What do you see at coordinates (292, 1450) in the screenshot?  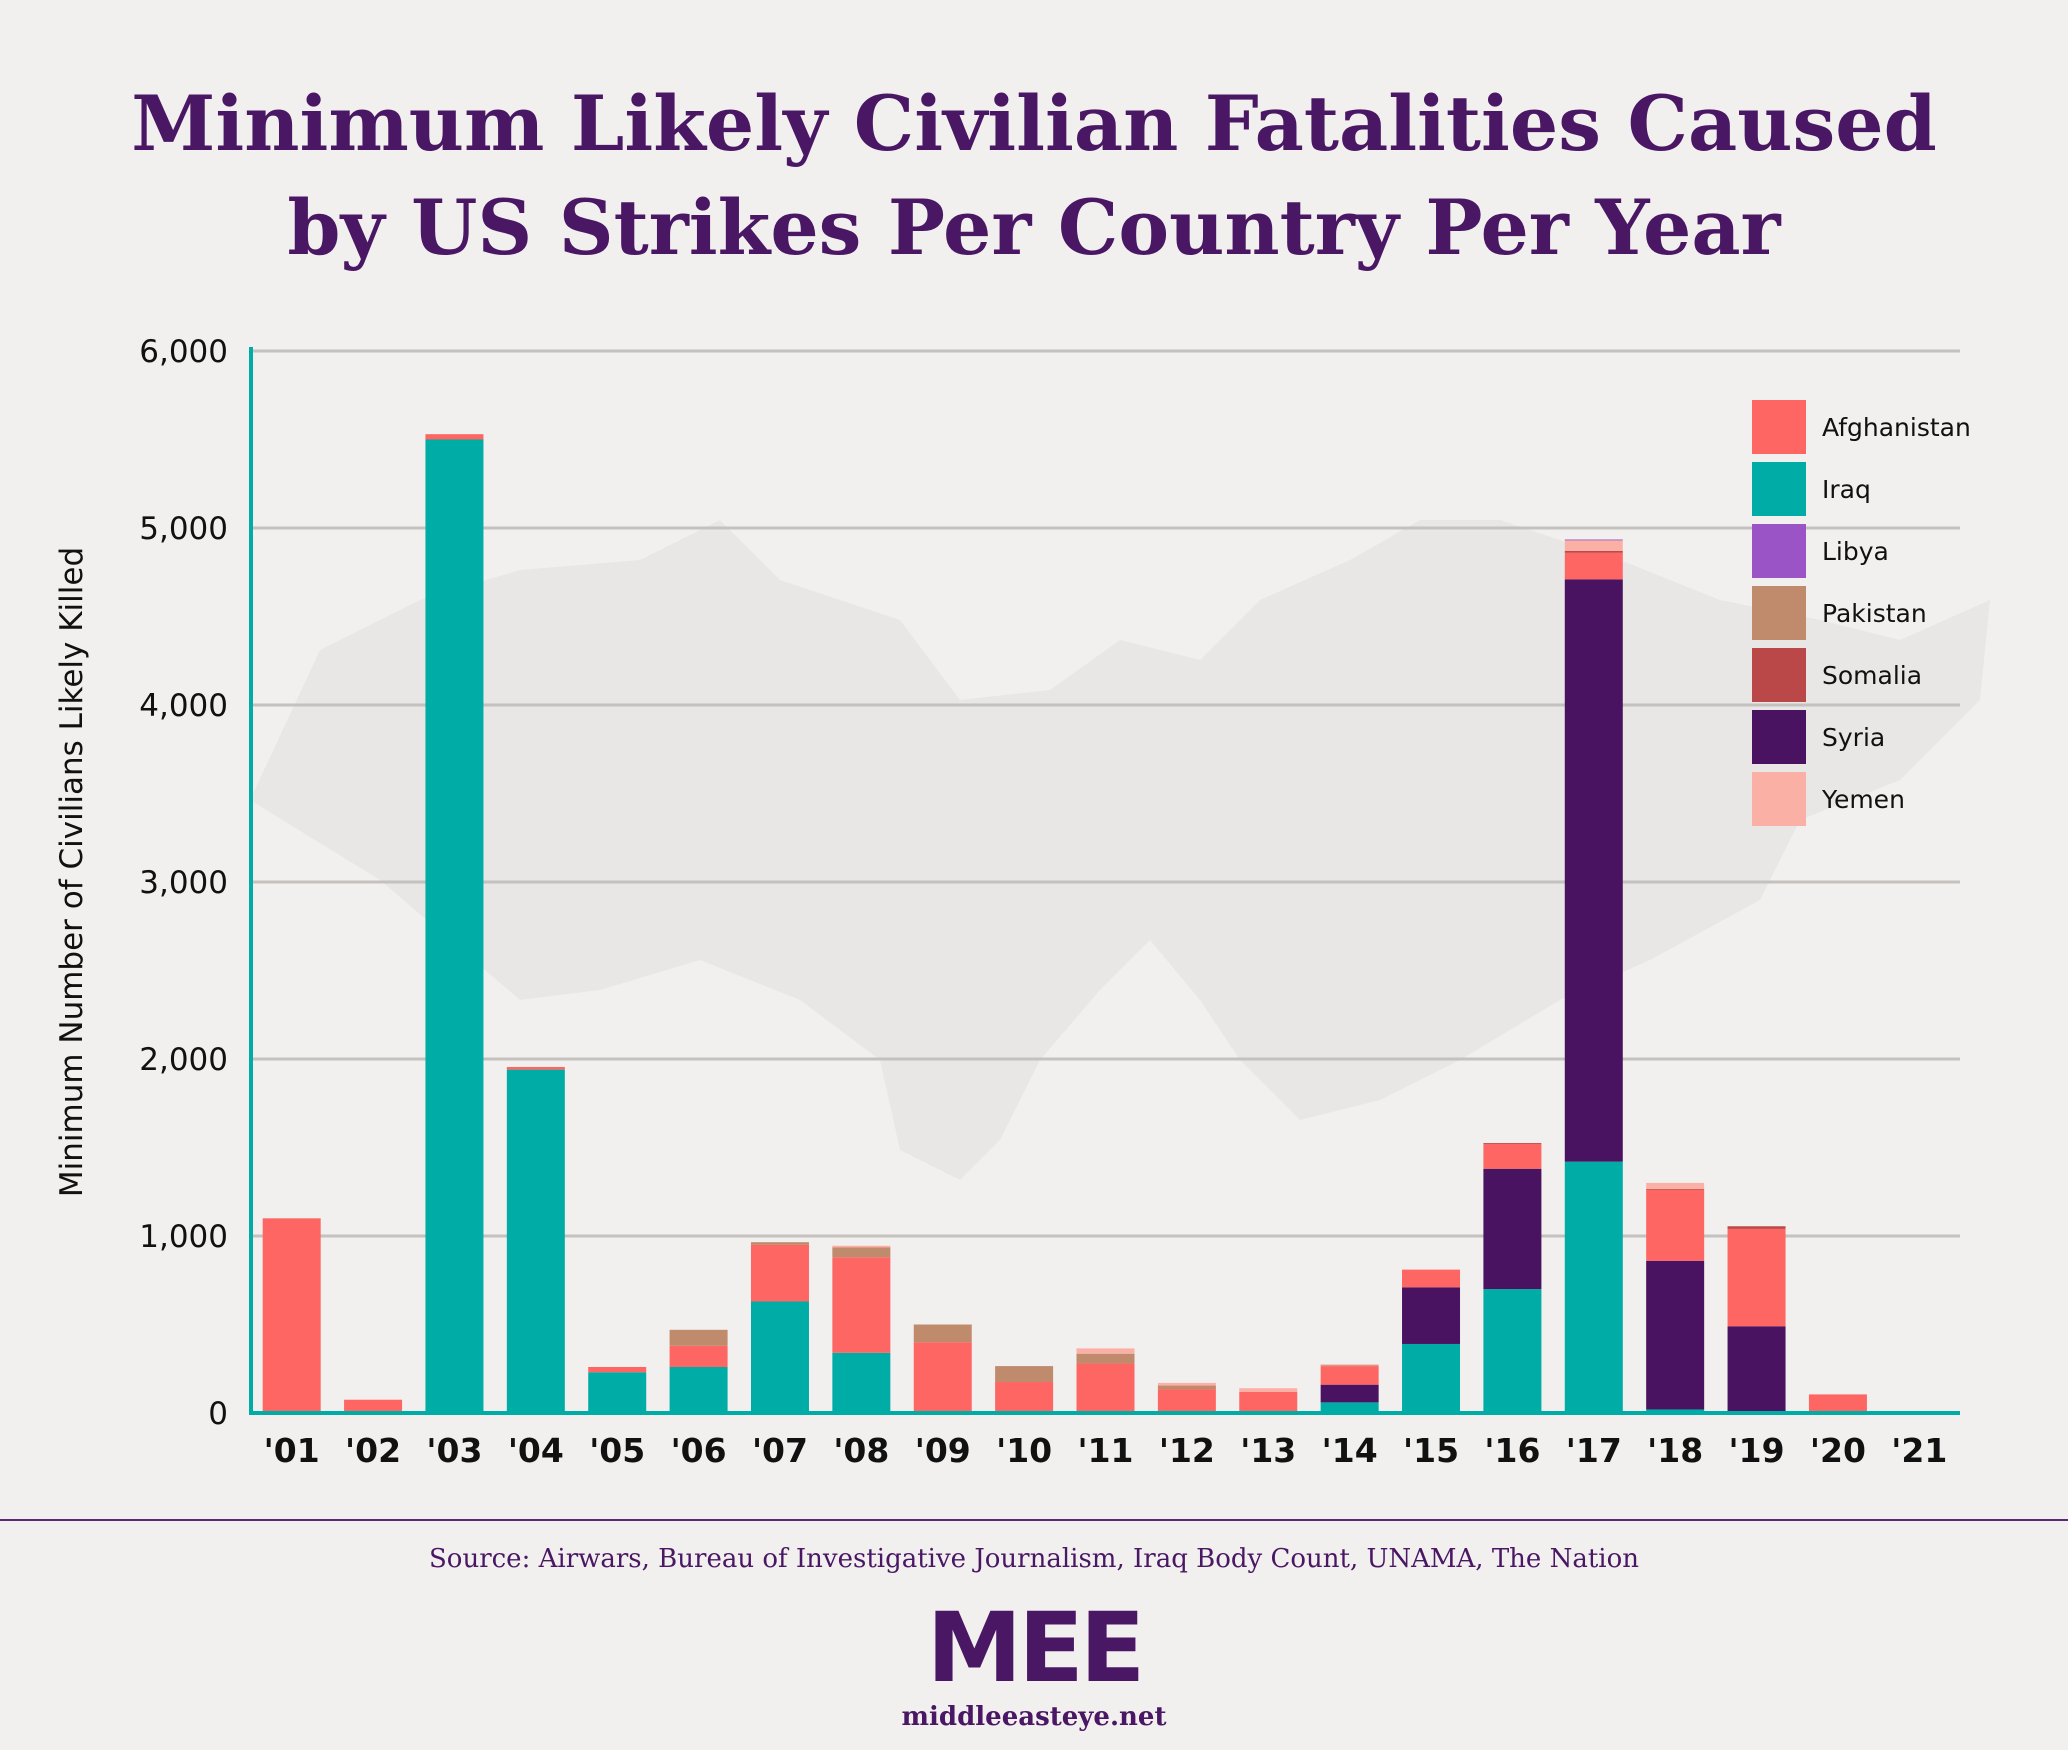 I see `x-tick-label: '01` at bounding box center [292, 1450].